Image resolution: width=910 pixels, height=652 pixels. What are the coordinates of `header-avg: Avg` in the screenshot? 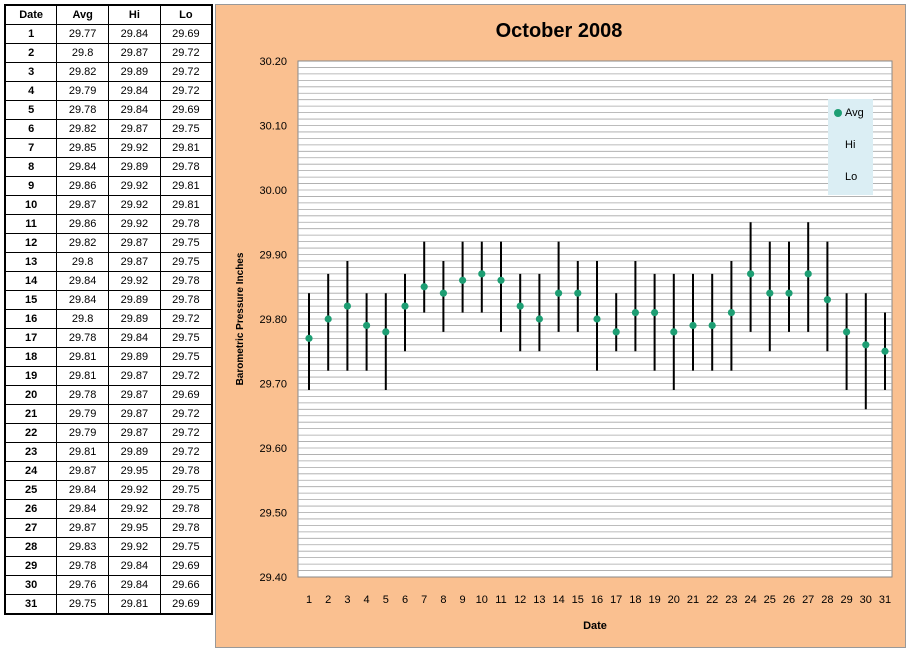 It's located at (82, 14).